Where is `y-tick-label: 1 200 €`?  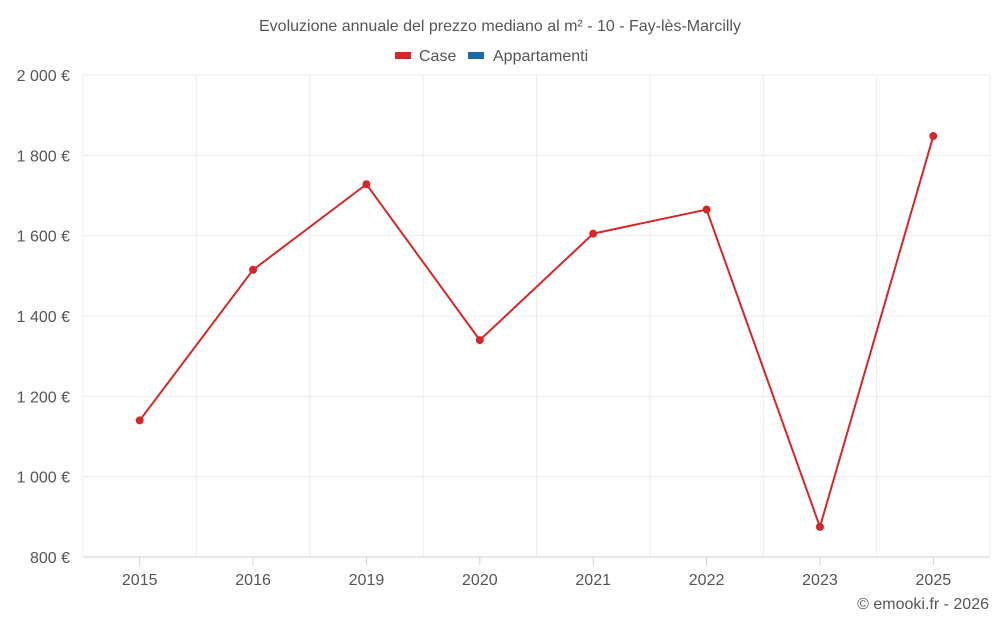
y-tick-label: 1 200 € is located at coordinates (43, 397).